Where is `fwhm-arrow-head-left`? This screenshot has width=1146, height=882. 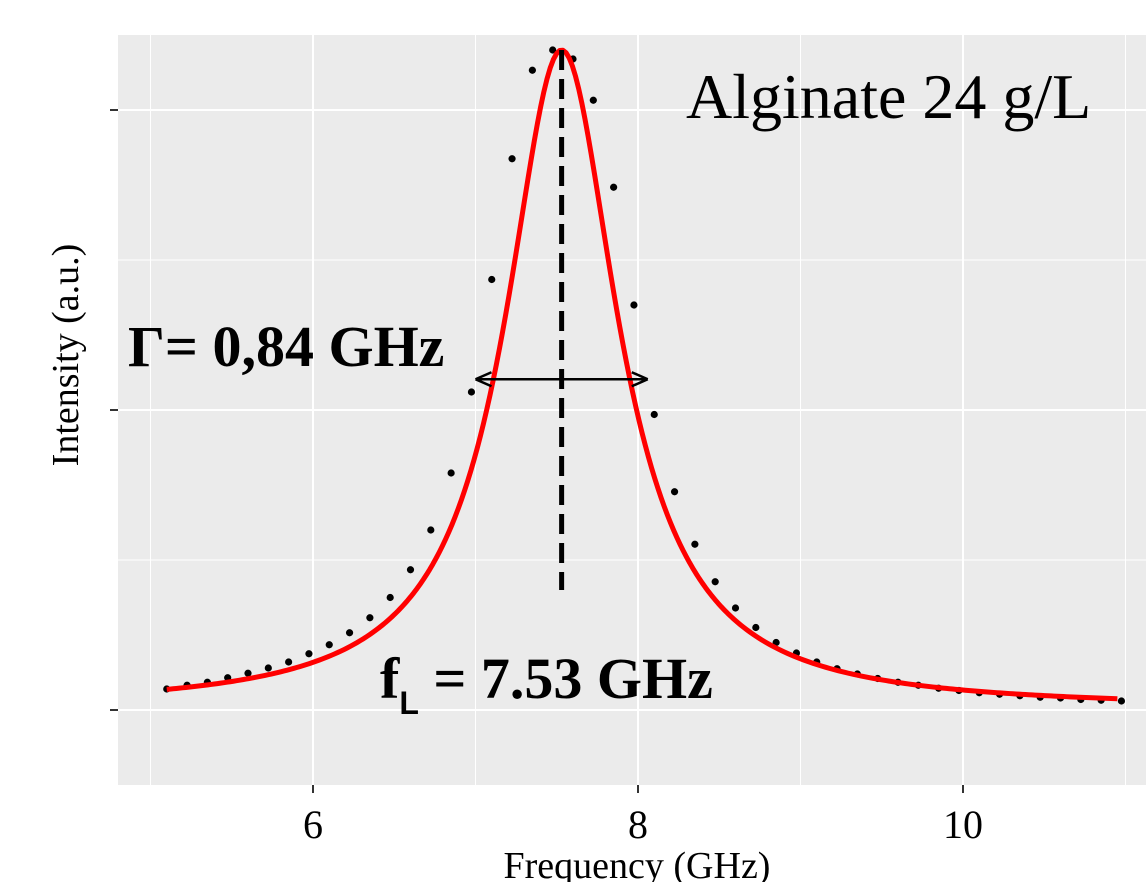 fwhm-arrow-head-left is located at coordinates (483, 379).